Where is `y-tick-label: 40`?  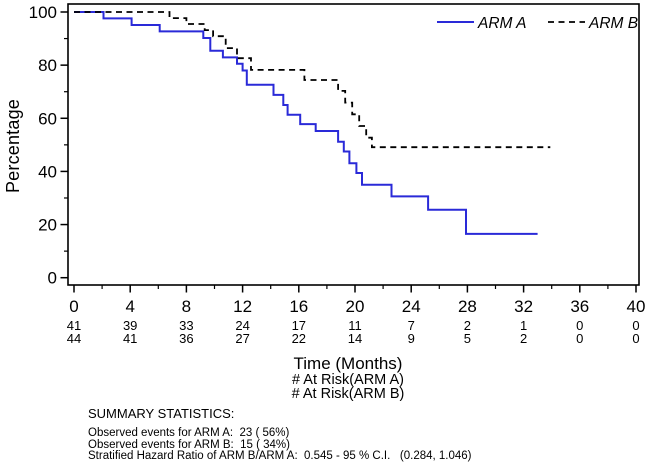 y-tick-label: 40 is located at coordinates (47, 171).